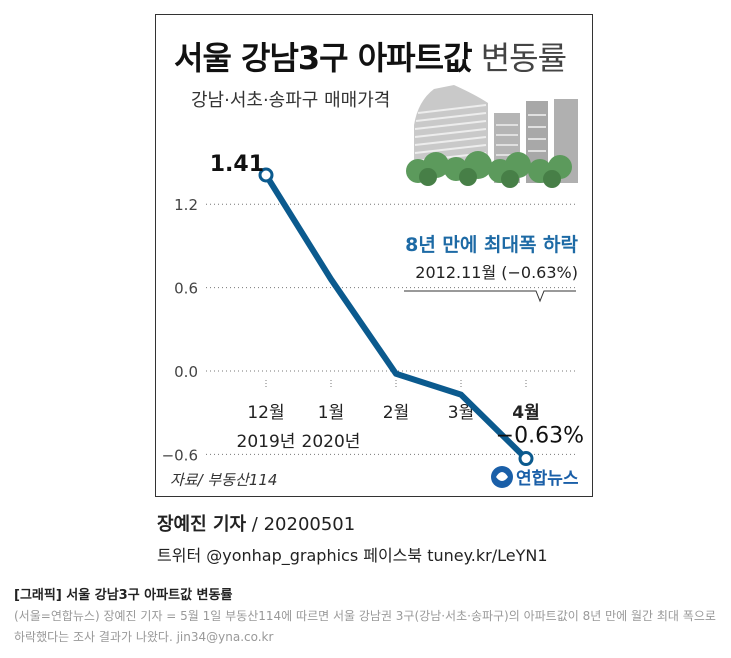 The width and height of the screenshot is (731, 658). I want to click on yonhap-logo: 연합뉴스, so click(535, 477).